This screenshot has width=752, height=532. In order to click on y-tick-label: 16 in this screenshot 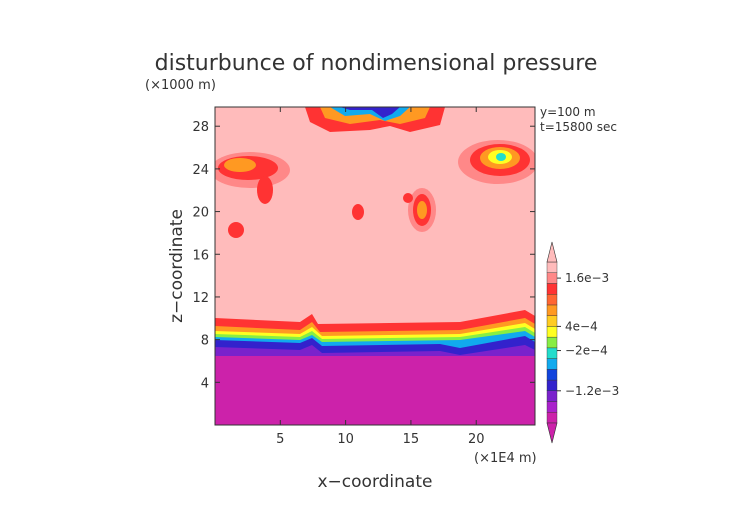, I will do `click(200, 255)`.